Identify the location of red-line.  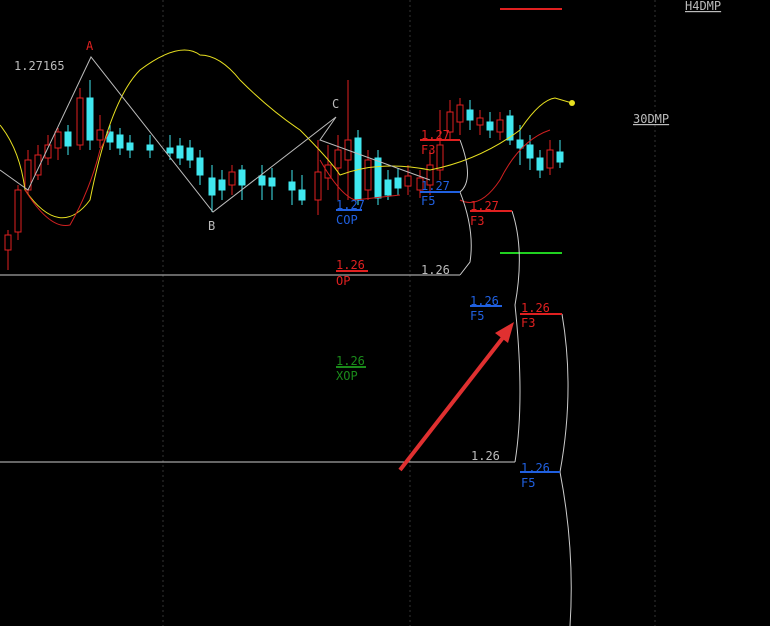
(287, 178).